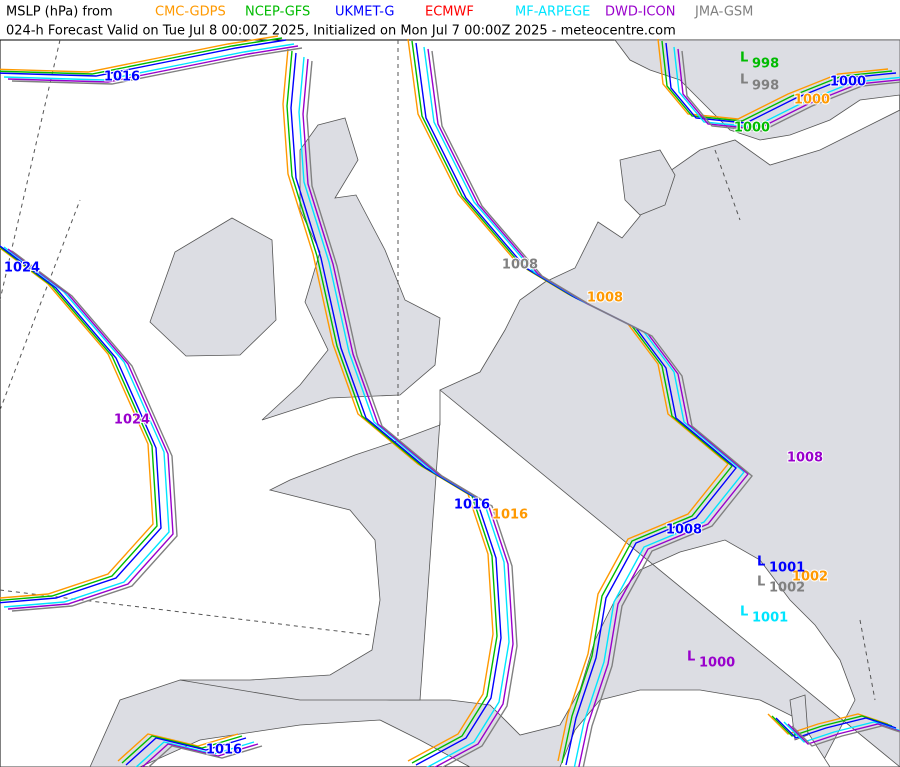 The width and height of the screenshot is (900, 767). I want to click on legend-entry: MF-ARPEGE, so click(552, 12).